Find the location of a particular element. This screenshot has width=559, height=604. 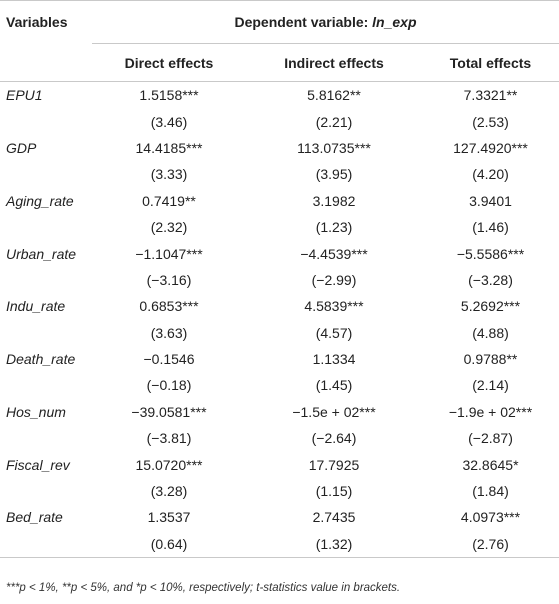

t-statistic-cell: (2.14) is located at coordinates (490, 385).